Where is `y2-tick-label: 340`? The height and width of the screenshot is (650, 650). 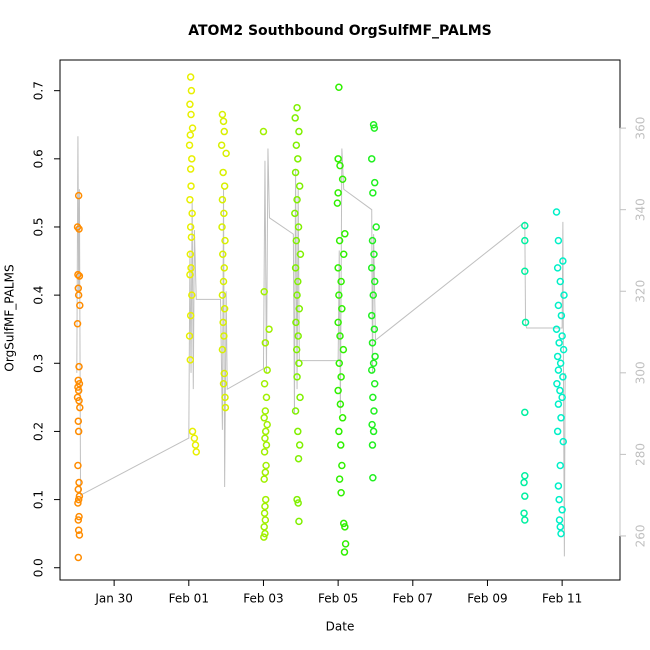 y2-tick-label: 340 is located at coordinates (641, 209).